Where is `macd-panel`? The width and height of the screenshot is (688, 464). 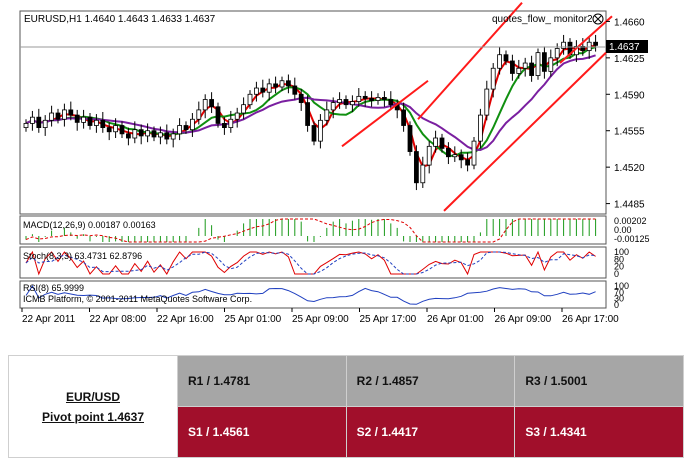 macd-panel is located at coordinates (313, 230).